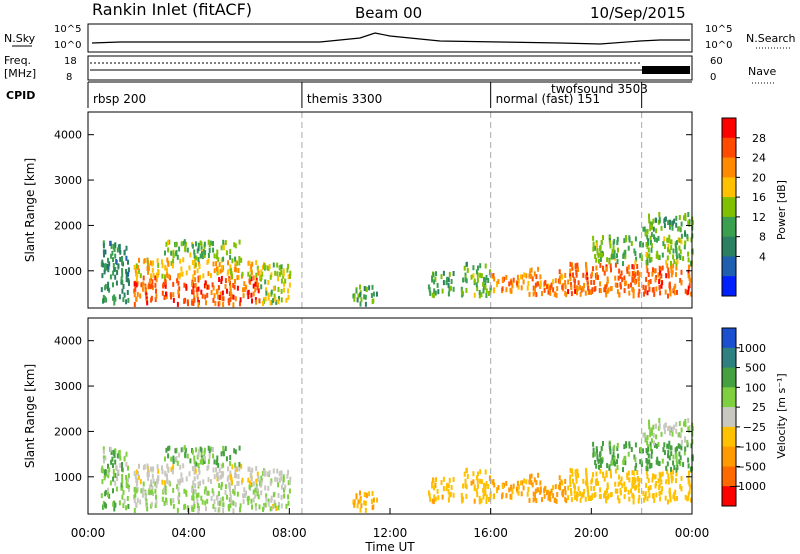 The height and width of the screenshot is (554, 800). Describe the element at coordinates (718, 45) in the screenshot. I see `noise-tick-right-low: 10^0` at that location.